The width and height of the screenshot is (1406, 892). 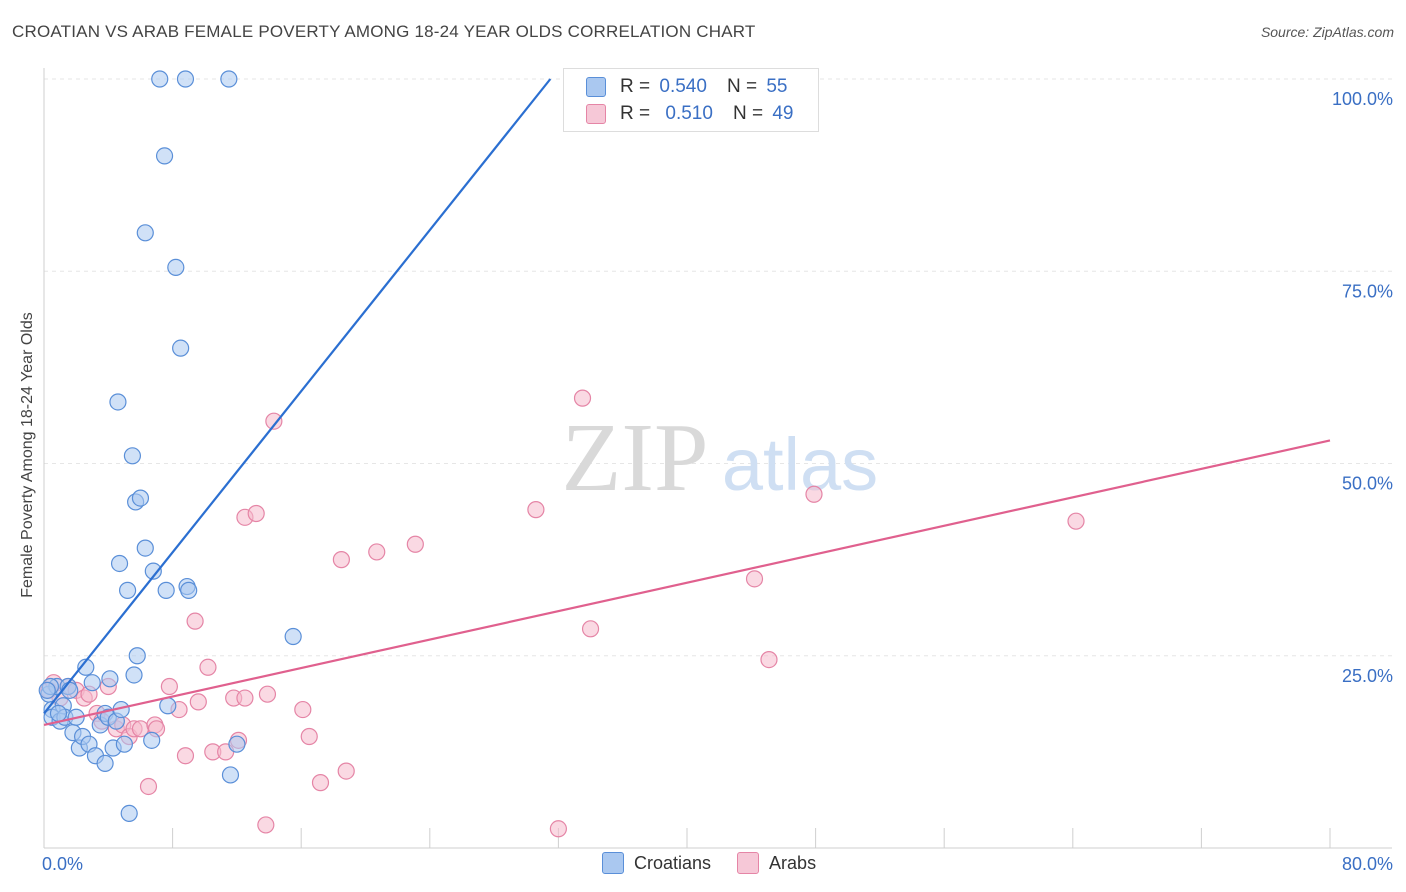 I want to click on x-tick-label: 80.0%, so click(x=1367, y=864).